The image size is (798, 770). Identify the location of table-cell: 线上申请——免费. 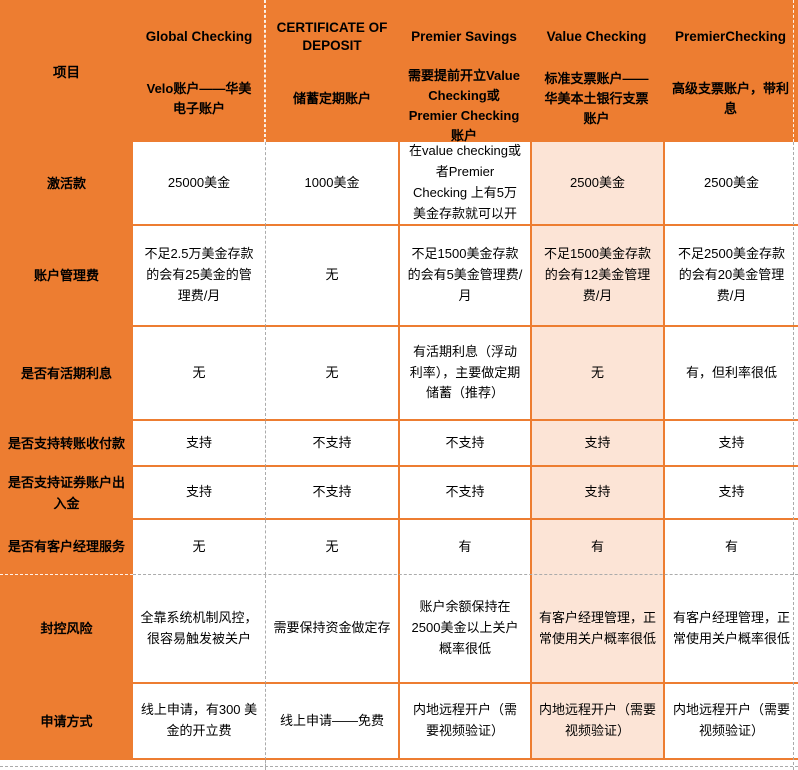
(331, 722).